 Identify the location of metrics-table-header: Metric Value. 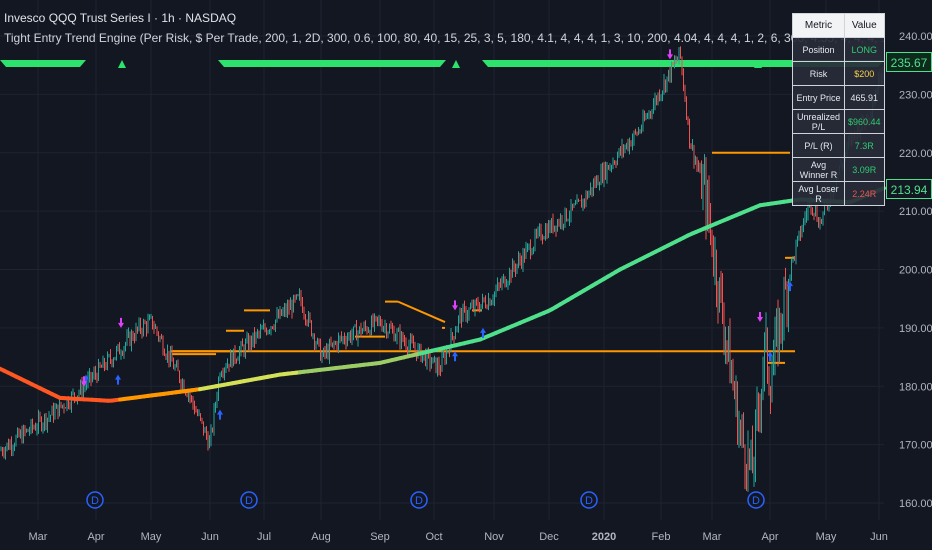
(838, 25).